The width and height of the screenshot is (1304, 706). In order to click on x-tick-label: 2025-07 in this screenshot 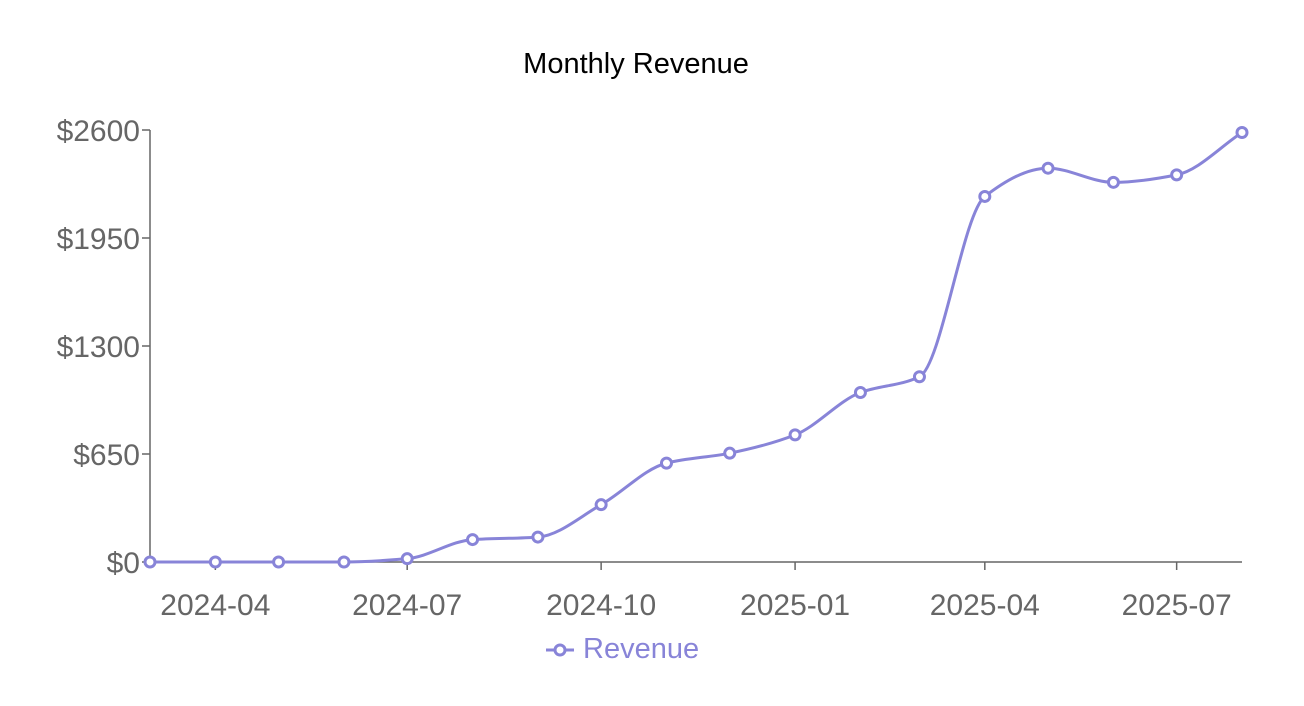, I will do `click(1177, 605)`.